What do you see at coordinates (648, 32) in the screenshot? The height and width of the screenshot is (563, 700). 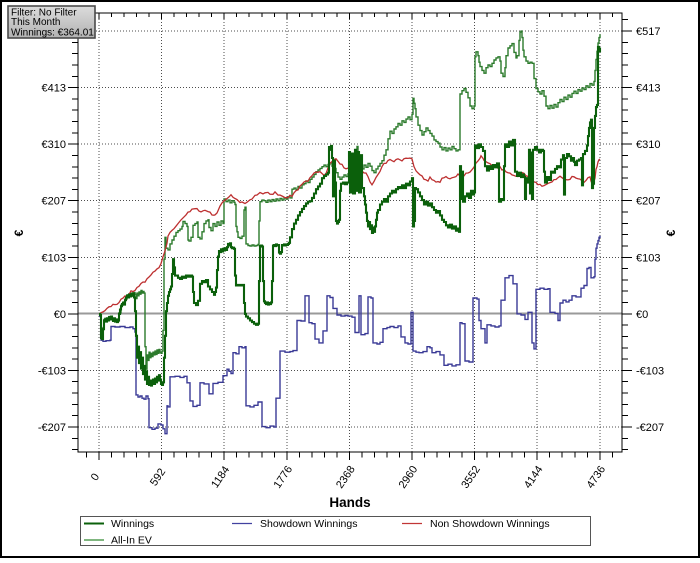 I see `svg-text: €517` at bounding box center [648, 32].